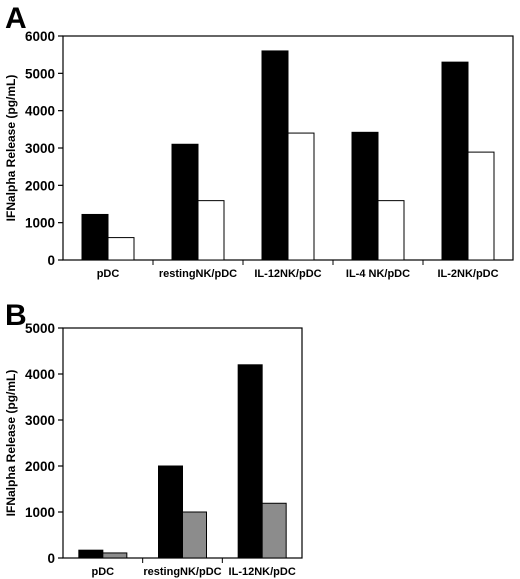  I want to click on chart-b-ylabel: IFNalpha Release (pg/mL), so click(11, 443).